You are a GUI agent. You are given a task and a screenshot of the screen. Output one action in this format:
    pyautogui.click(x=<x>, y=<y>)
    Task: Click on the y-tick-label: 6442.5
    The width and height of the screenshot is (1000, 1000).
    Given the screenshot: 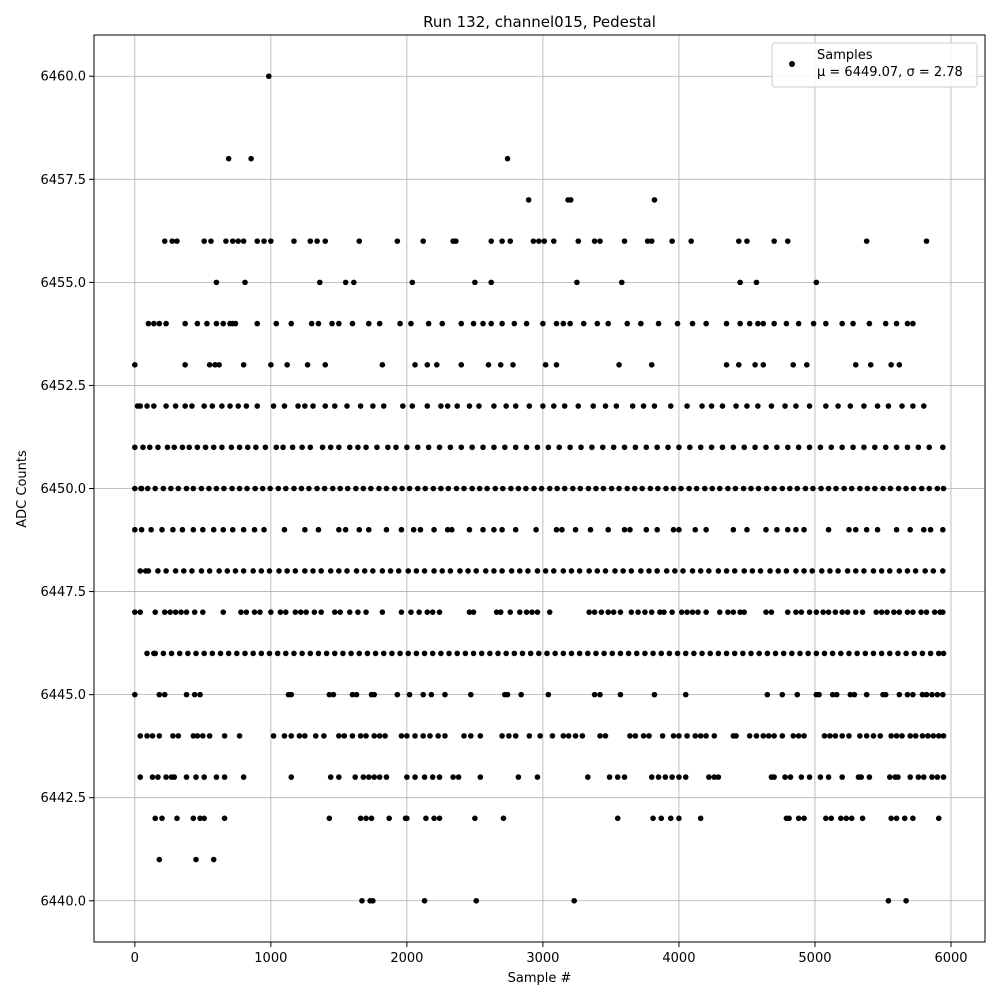 What is the action you would take?
    pyautogui.click(x=64, y=798)
    